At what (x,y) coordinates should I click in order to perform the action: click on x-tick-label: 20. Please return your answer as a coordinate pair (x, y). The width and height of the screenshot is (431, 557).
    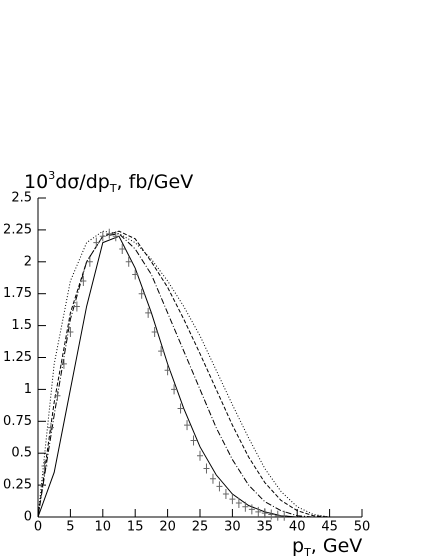
    Looking at the image, I should click on (167, 527).